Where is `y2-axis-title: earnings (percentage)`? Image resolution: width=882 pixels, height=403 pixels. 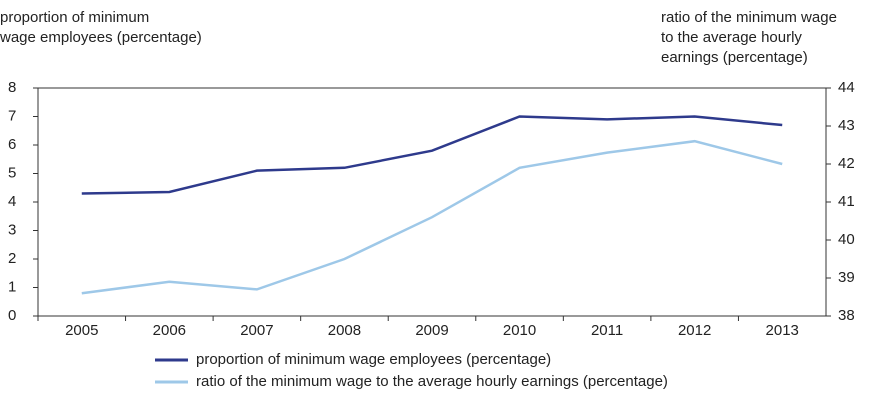
y2-axis-title: earnings (percentage) is located at coordinates (734, 57).